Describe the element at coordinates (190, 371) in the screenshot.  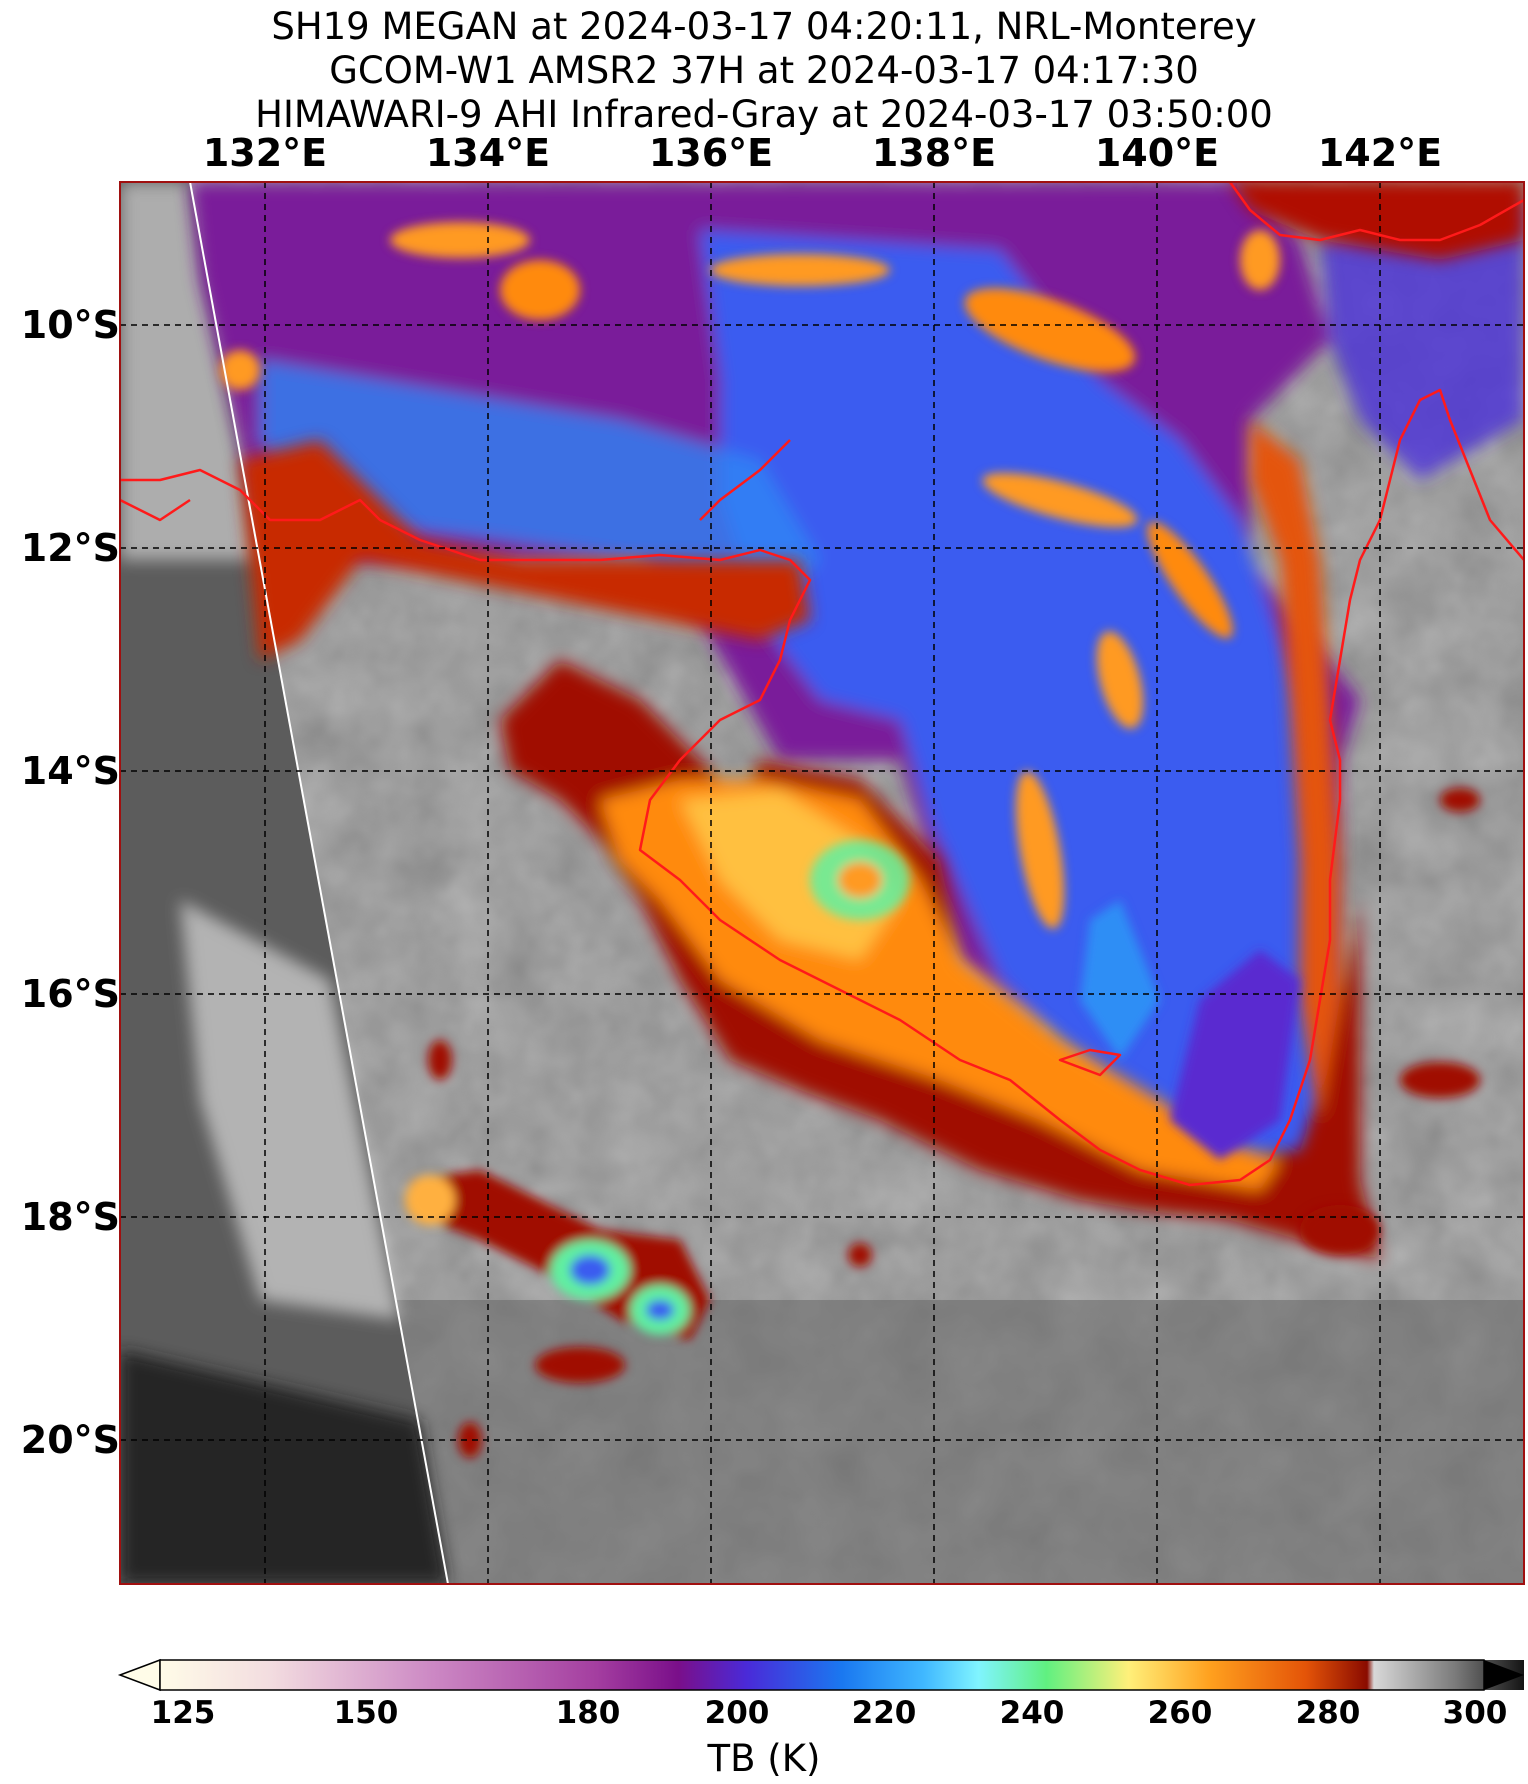
I see `ir-bright-cloud-north` at that location.